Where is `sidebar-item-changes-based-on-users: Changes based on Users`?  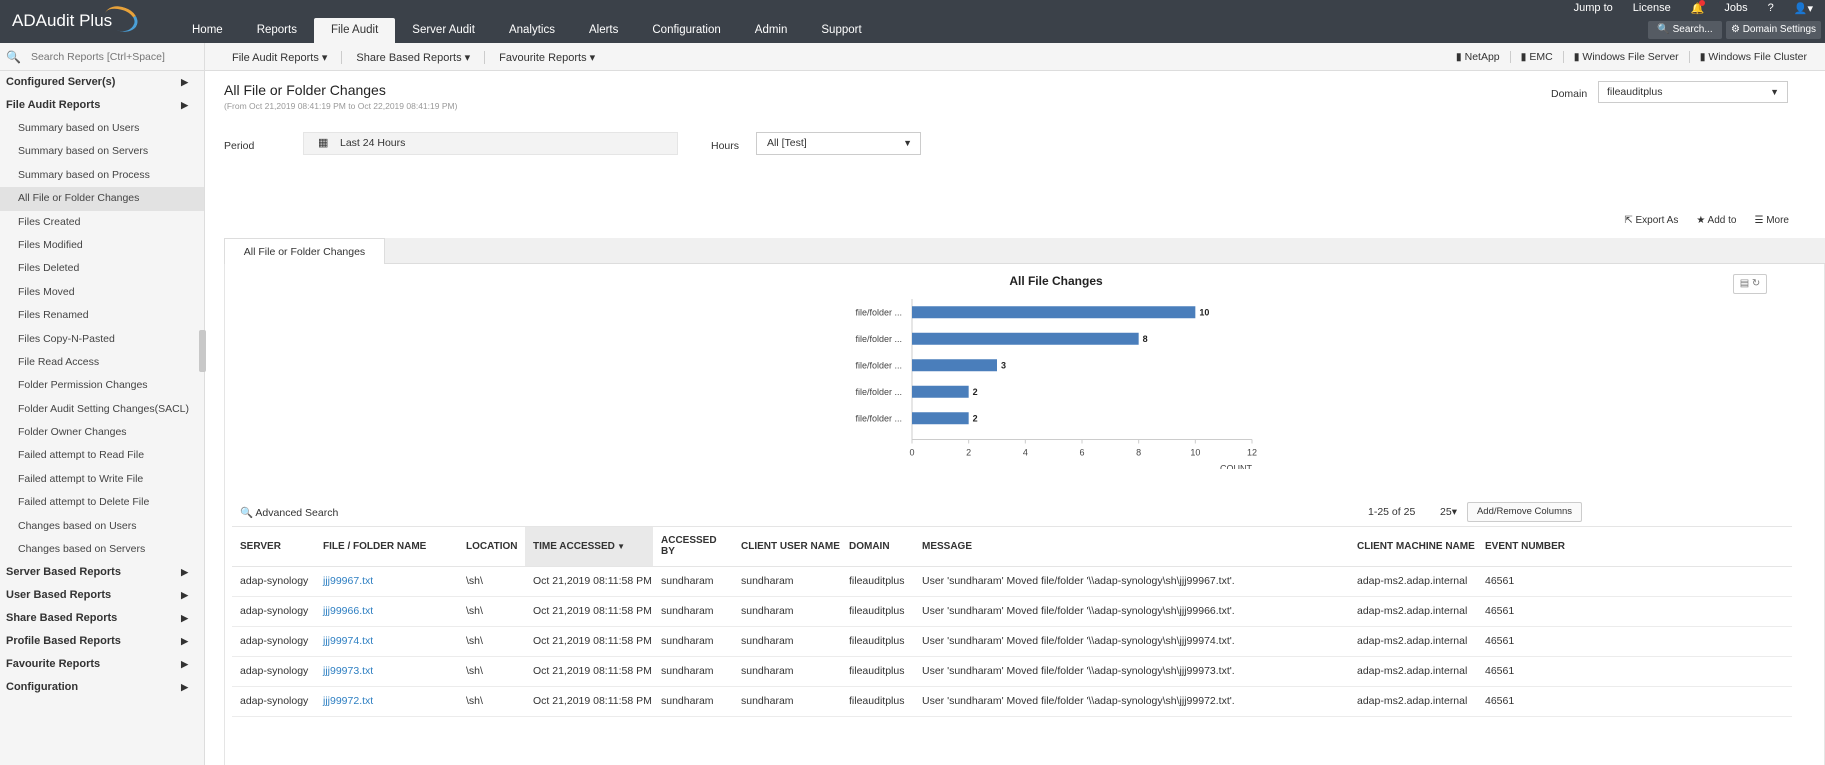 sidebar-item-changes-based-on-users: Changes based on Users is located at coordinates (77, 525).